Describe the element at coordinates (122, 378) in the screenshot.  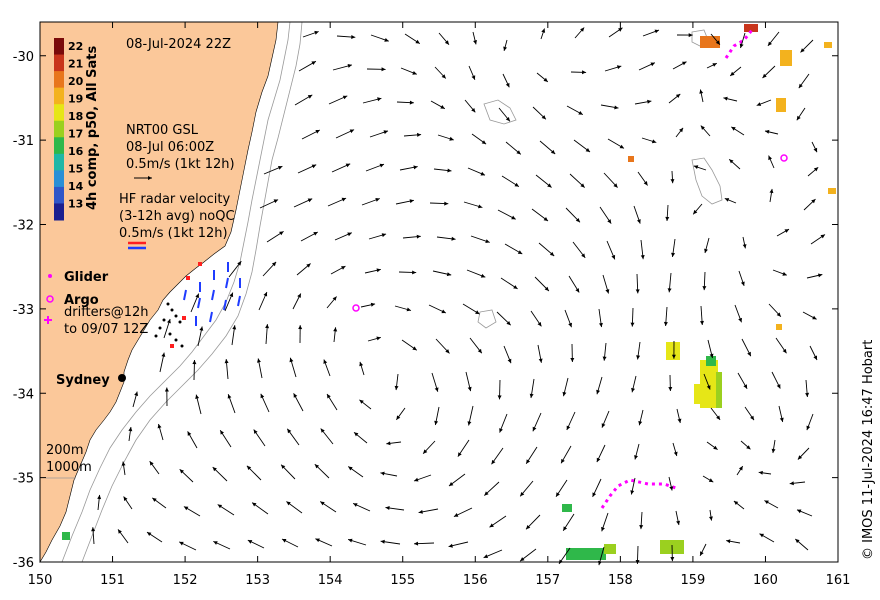
I see `sydney-marker` at that location.